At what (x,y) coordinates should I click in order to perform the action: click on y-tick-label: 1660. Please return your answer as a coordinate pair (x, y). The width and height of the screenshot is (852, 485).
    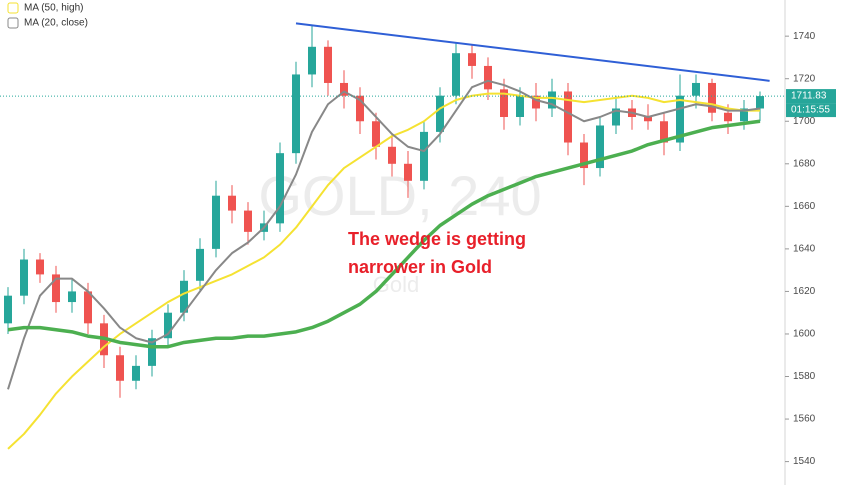
    Looking at the image, I should click on (804, 206).